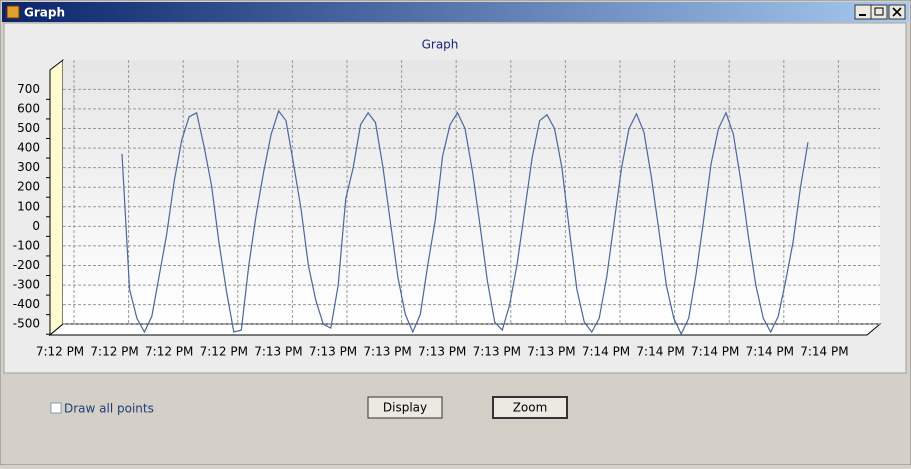 This screenshot has height=469, width=911. Describe the element at coordinates (26, 304) in the screenshot. I see `y-tick-label: -400` at that location.